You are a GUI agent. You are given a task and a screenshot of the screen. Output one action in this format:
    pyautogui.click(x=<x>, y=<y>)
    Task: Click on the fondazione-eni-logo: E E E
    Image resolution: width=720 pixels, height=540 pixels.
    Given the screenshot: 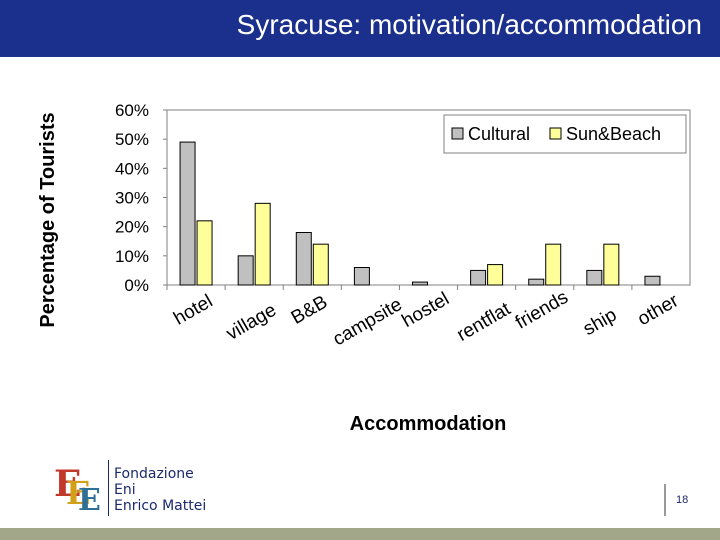 What is the action you would take?
    pyautogui.click(x=77, y=490)
    